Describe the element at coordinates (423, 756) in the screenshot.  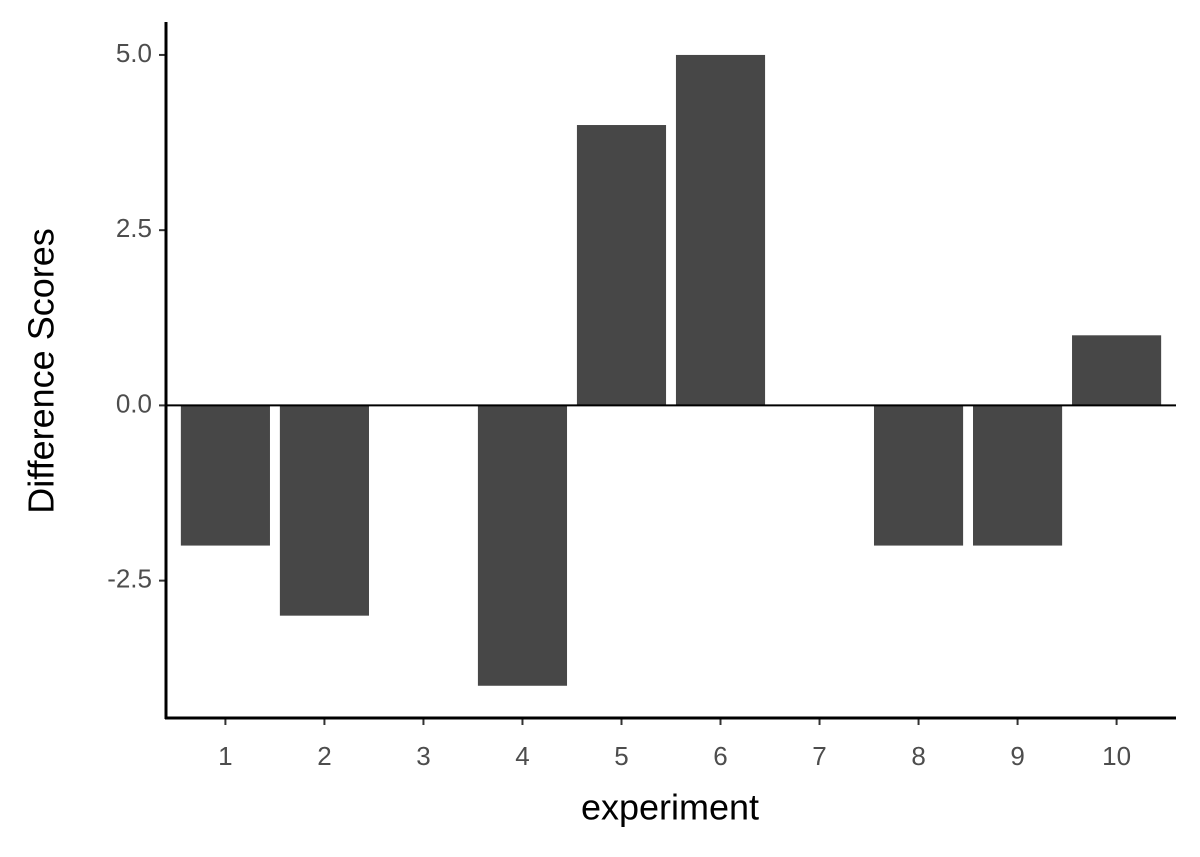
I see `x-tick-label: 3` at that location.